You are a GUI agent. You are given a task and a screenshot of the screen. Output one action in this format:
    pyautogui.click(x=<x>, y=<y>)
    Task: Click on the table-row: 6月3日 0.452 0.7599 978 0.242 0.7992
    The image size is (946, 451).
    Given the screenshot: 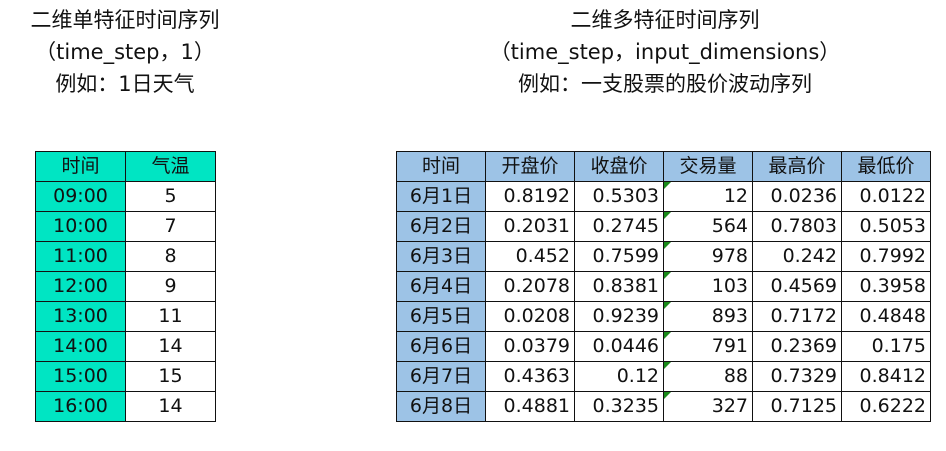 What is the action you would take?
    pyautogui.click(x=663, y=256)
    